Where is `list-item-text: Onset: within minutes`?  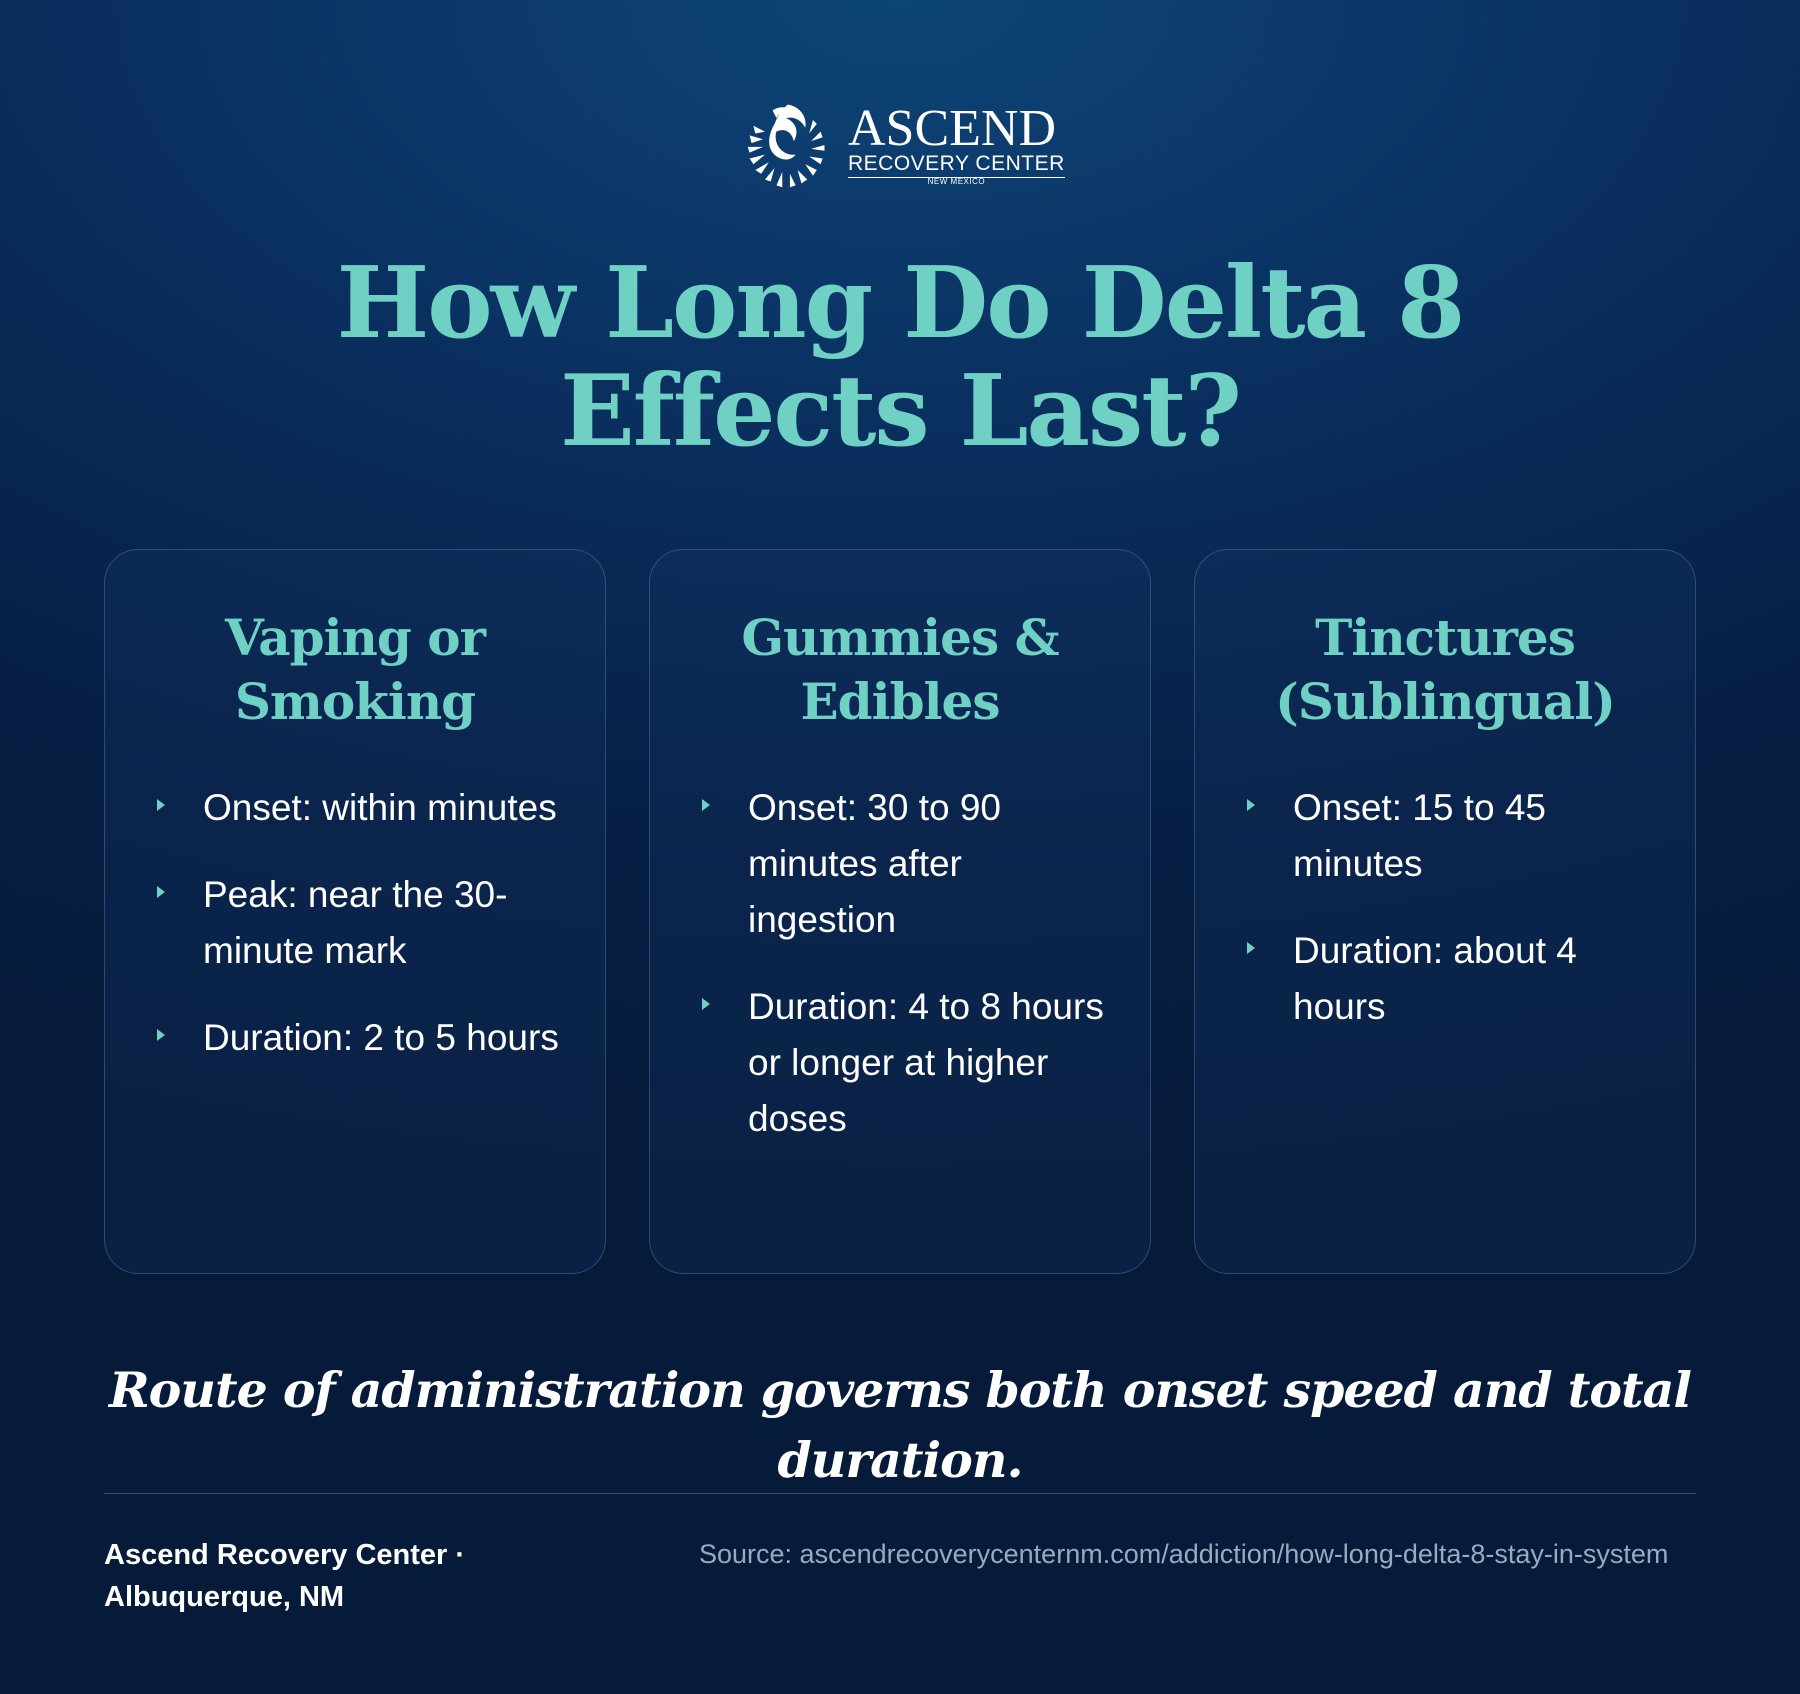 list-item-text: Onset: within minutes is located at coordinates (380, 807).